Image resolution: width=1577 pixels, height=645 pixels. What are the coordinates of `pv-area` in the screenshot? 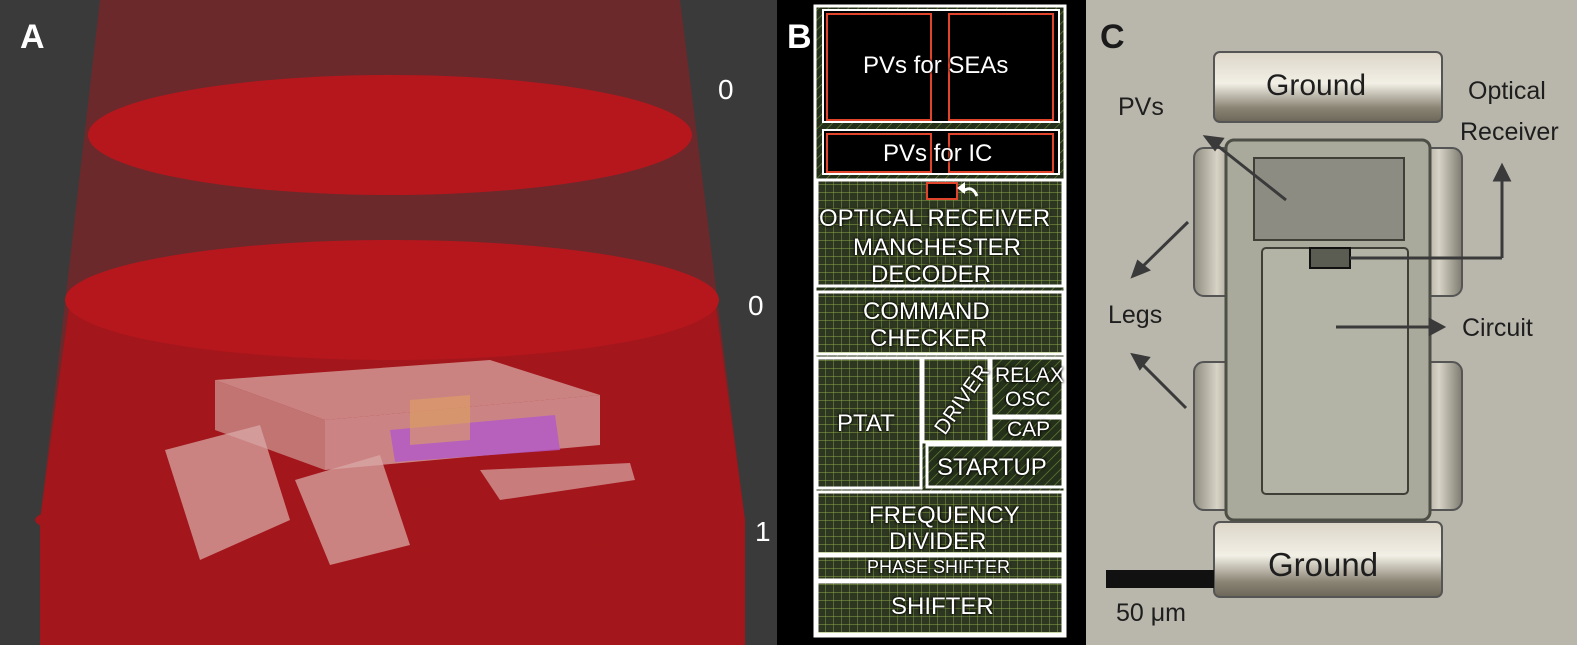 It's located at (1329, 199).